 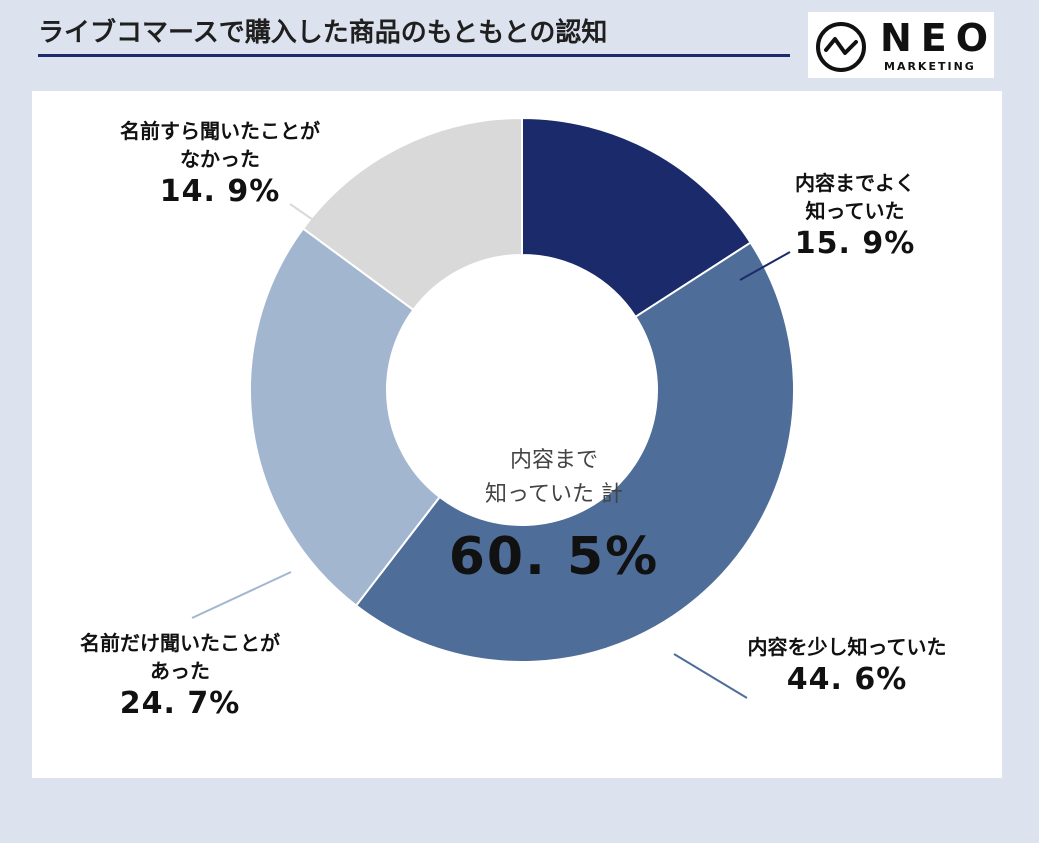 What do you see at coordinates (180, 657) in the screenshot?
I see `slice-label-2-text: 名前だけ聞いたことが あった` at bounding box center [180, 657].